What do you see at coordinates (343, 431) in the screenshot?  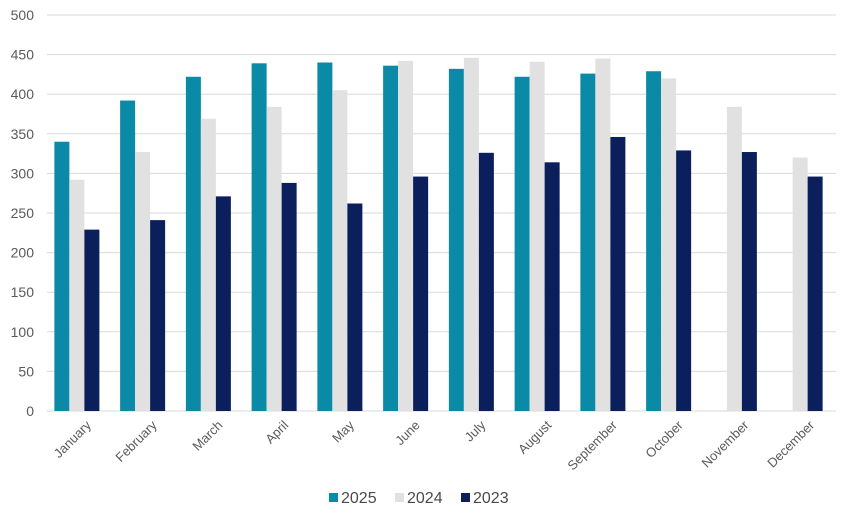 I see `x-tick-label-may: May` at bounding box center [343, 431].